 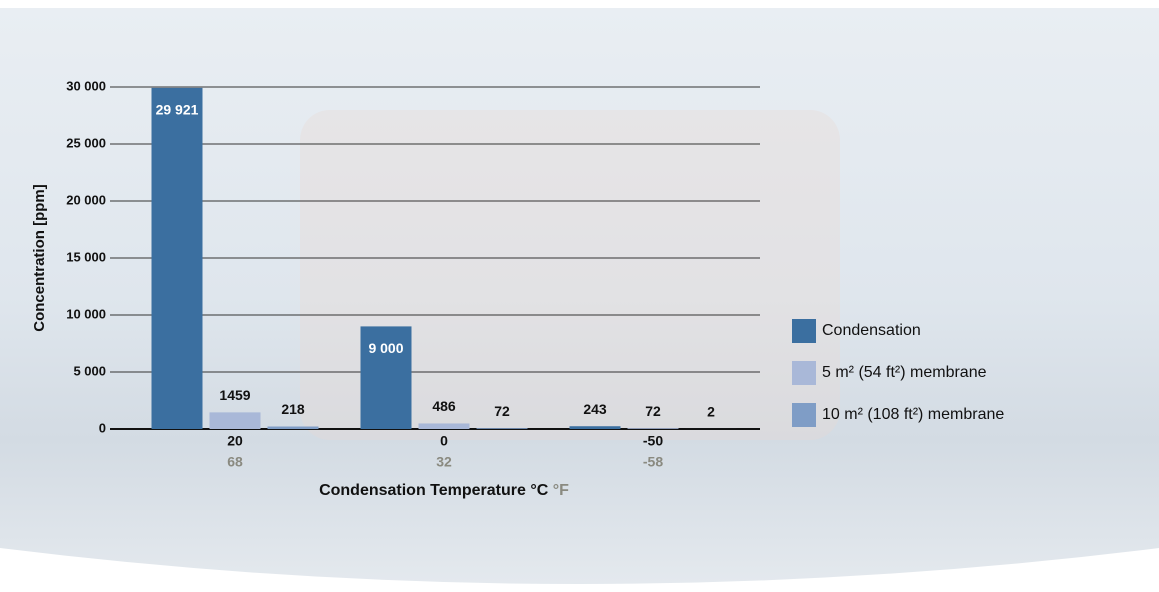 I want to click on y-tick-label: 25 000, so click(x=86, y=142).